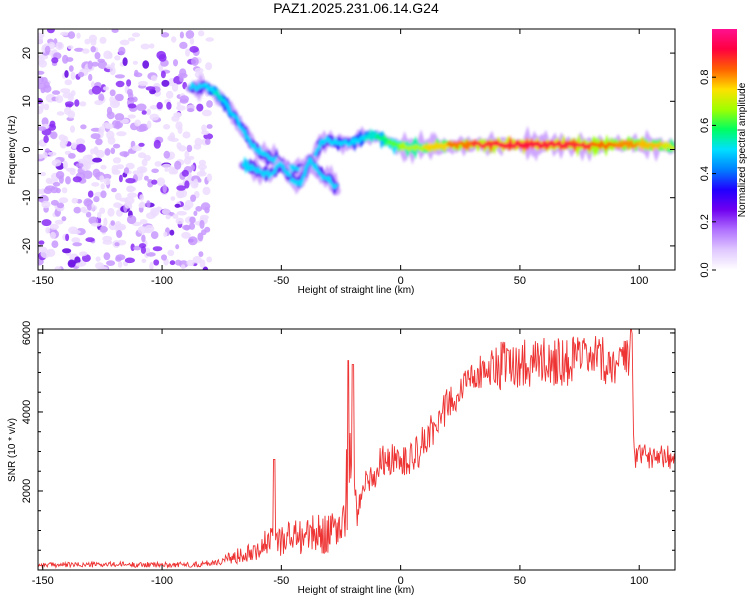 The height and width of the screenshot is (600, 750). Describe the element at coordinates (43, 281) in the screenshot. I see `spectrogram-x-tick-label: -150` at that location.